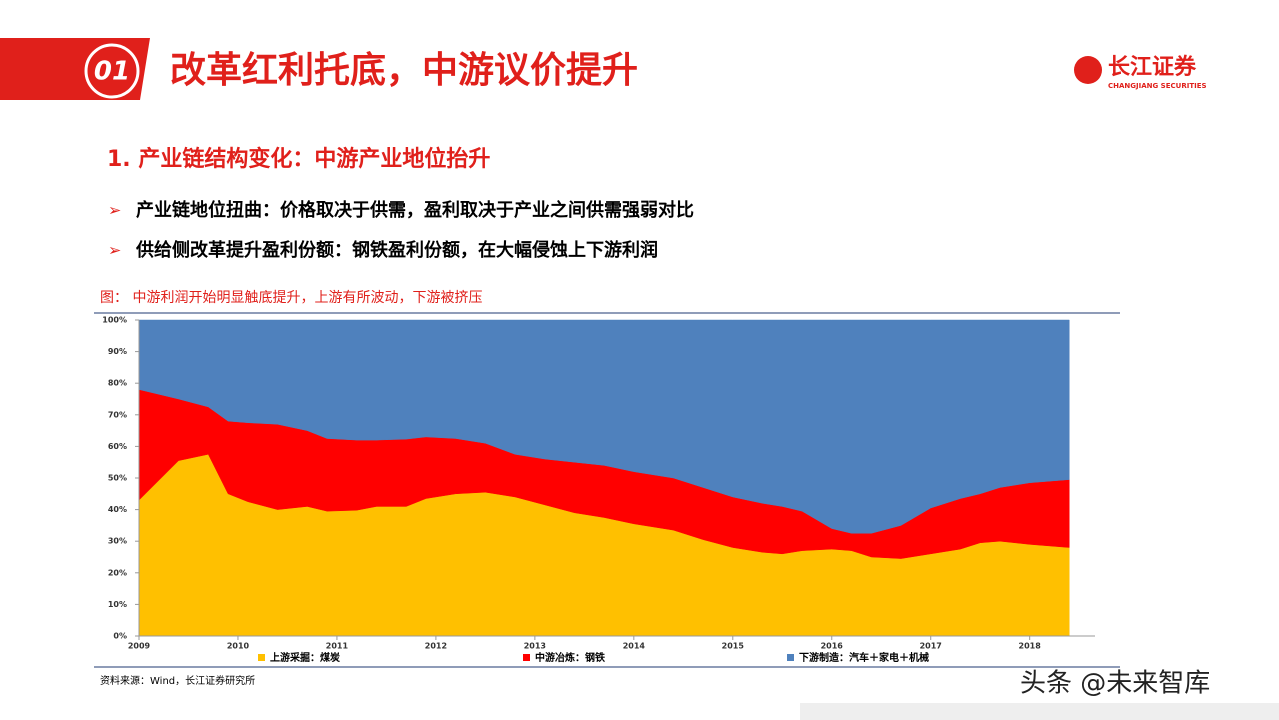 The width and height of the screenshot is (1279, 720). Describe the element at coordinates (864, 657) in the screenshot. I see `legend-label: 下游制造：汽车＋家电＋机械` at that location.